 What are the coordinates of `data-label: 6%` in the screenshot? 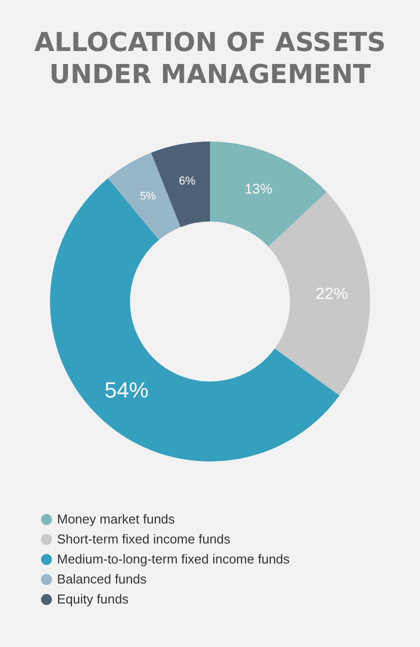 It's located at (187, 182).